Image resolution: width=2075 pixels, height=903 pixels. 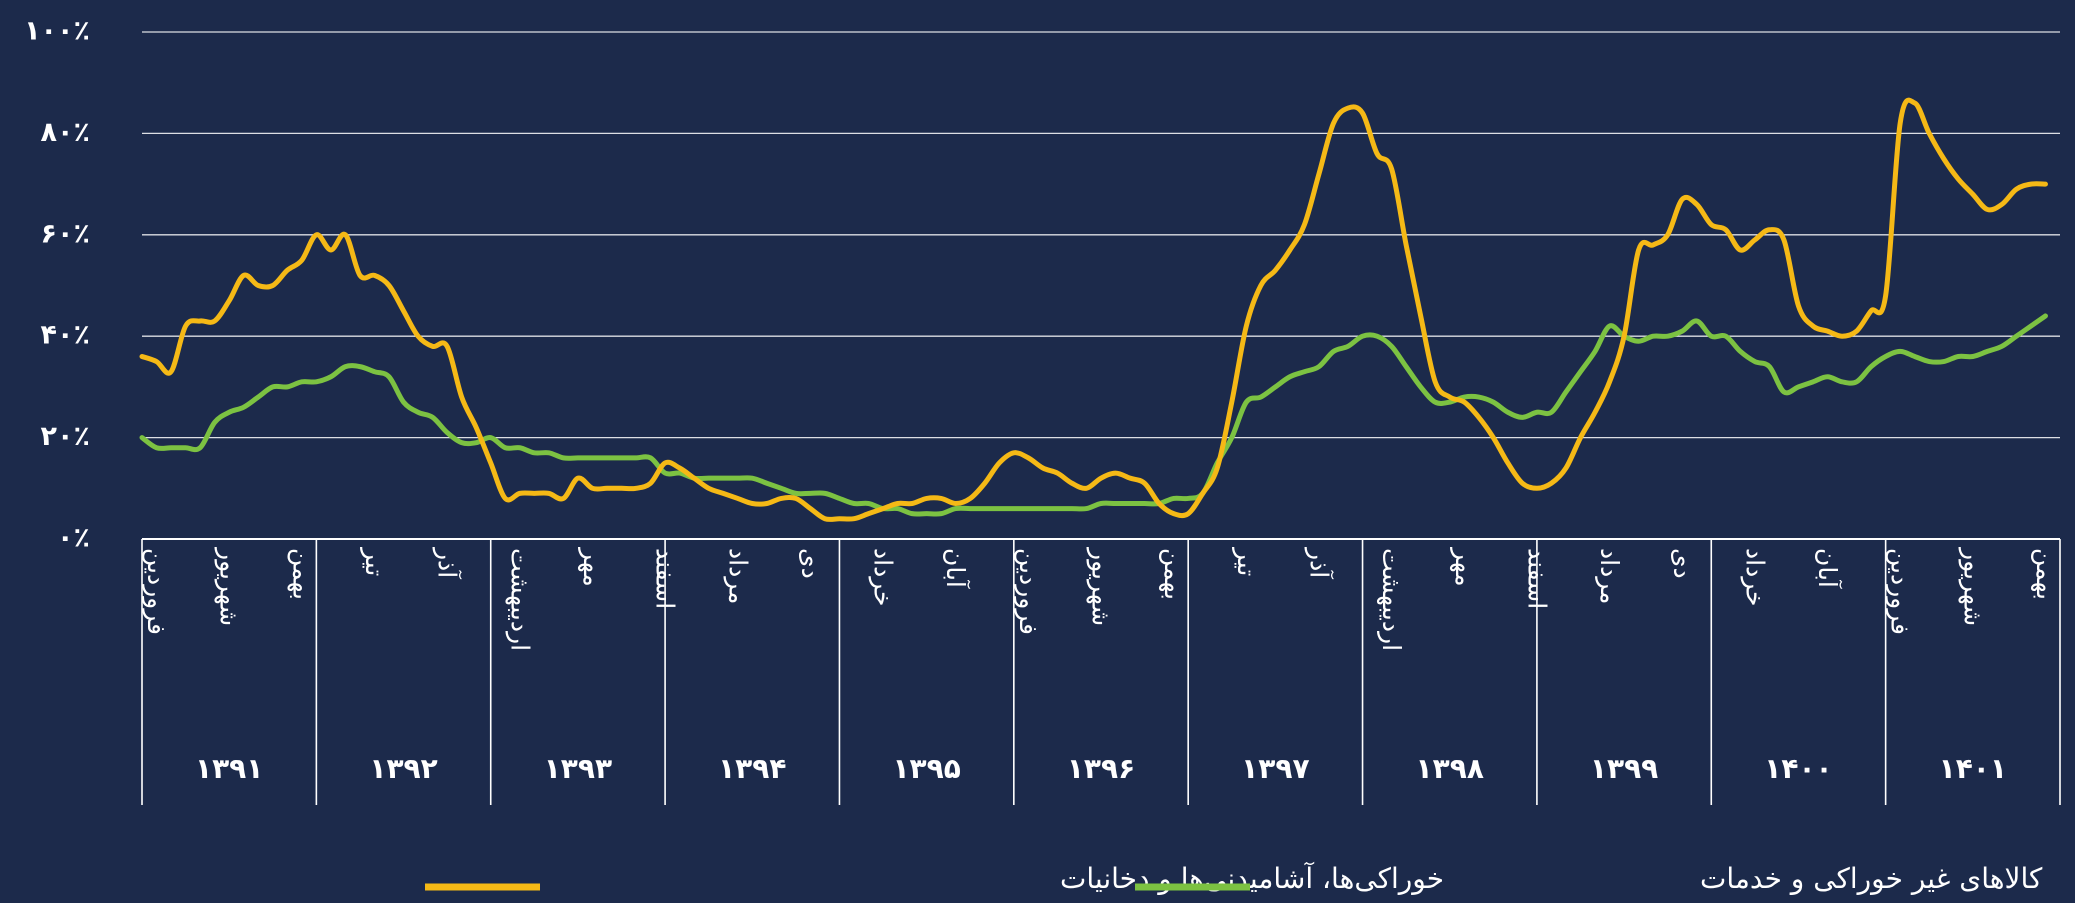 What do you see at coordinates (1624, 768) in the screenshot?
I see `year-label: ۱۳۹۹` at bounding box center [1624, 768].